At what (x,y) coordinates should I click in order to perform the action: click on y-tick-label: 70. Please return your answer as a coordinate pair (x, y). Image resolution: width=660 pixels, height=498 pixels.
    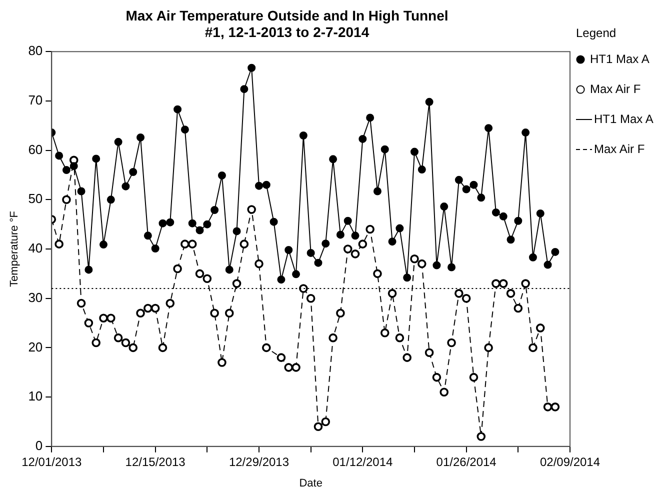
    Looking at the image, I should click on (35, 100).